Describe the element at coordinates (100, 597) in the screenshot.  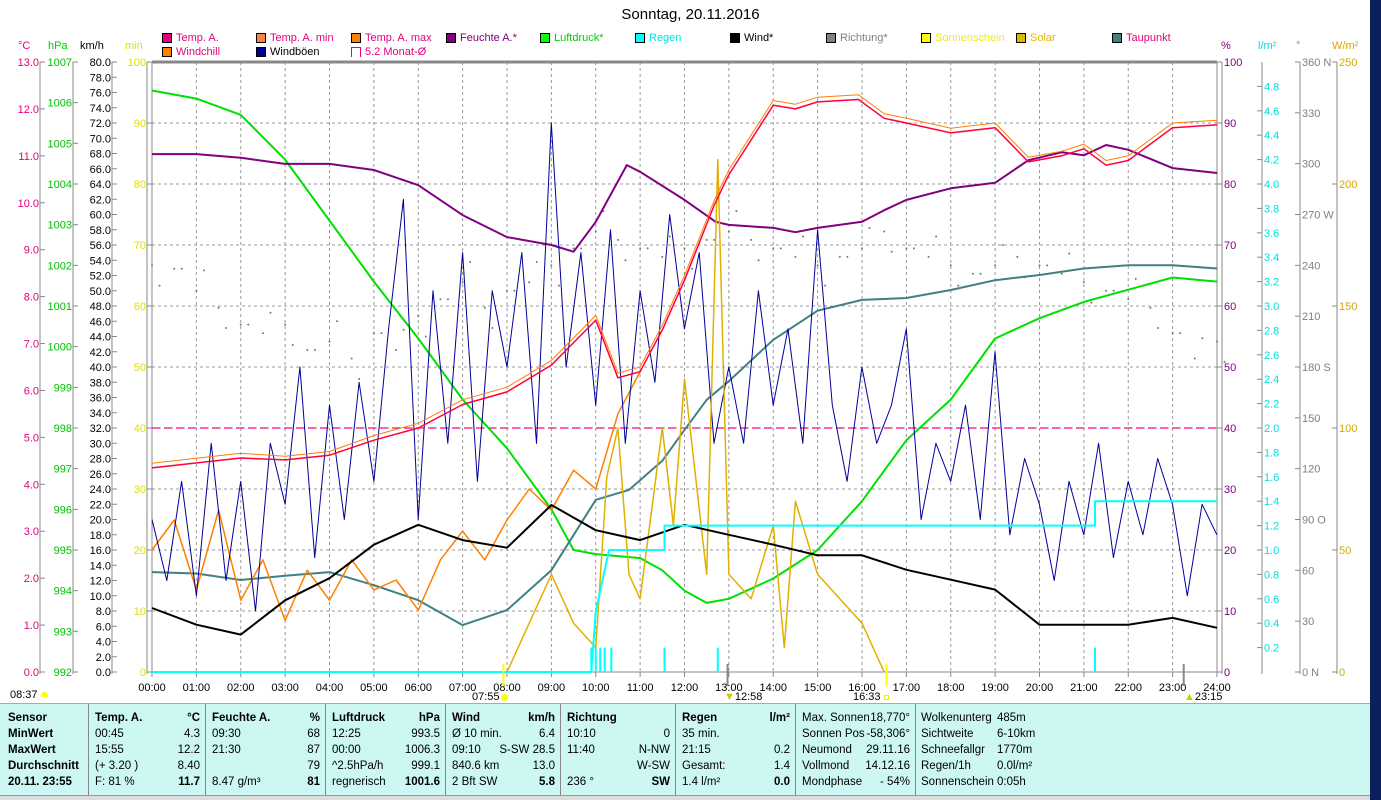
I see `wind-axis-label: 10.0` at that location.